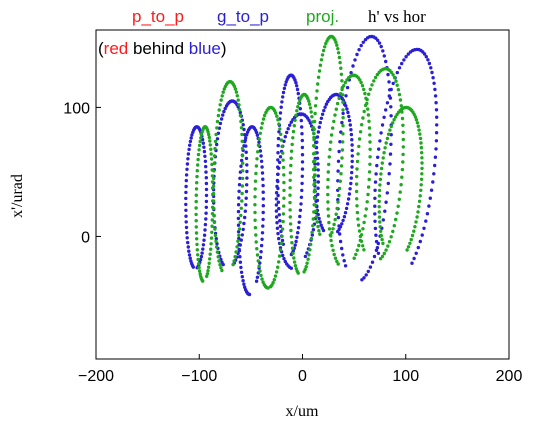 The height and width of the screenshot is (427, 534). Describe the element at coordinates (17, 196) in the screenshot. I see `y-axis-label: x'/urad` at that location.